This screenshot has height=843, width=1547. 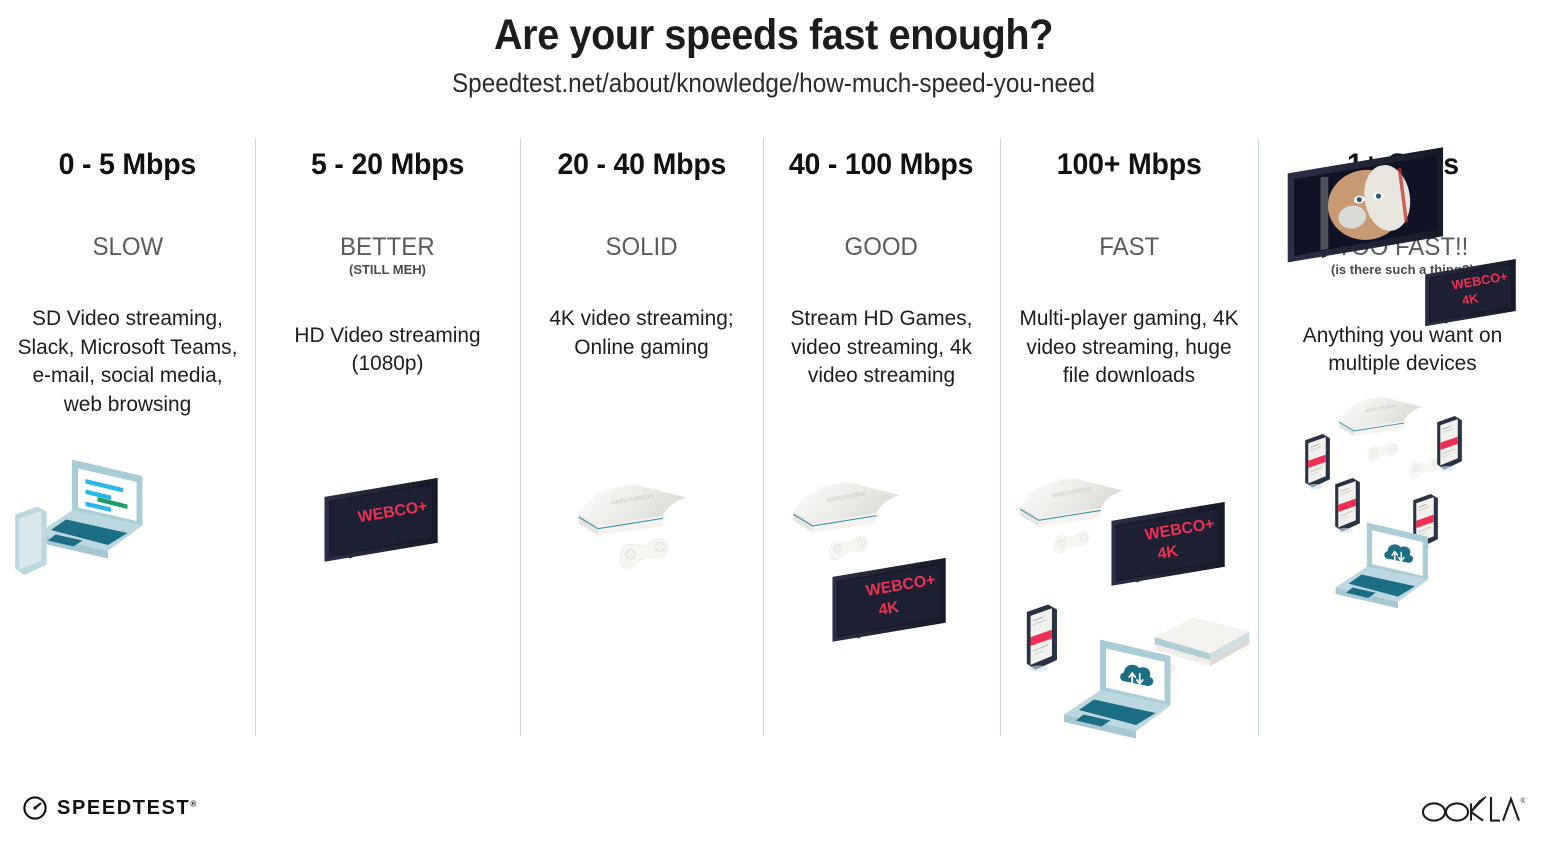 What do you see at coordinates (127, 247) in the screenshot?
I see `rating-label: SLOW` at bounding box center [127, 247].